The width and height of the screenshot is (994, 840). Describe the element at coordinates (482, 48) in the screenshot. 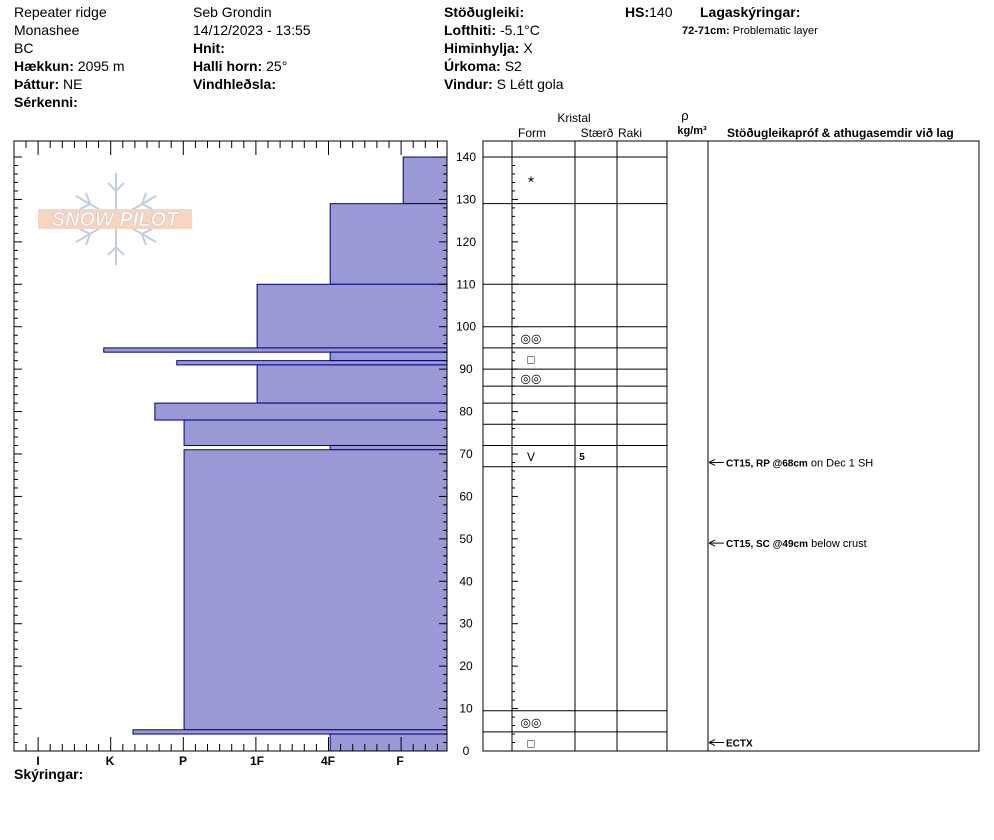

I see `sky-label: Himinhylja:` at that location.